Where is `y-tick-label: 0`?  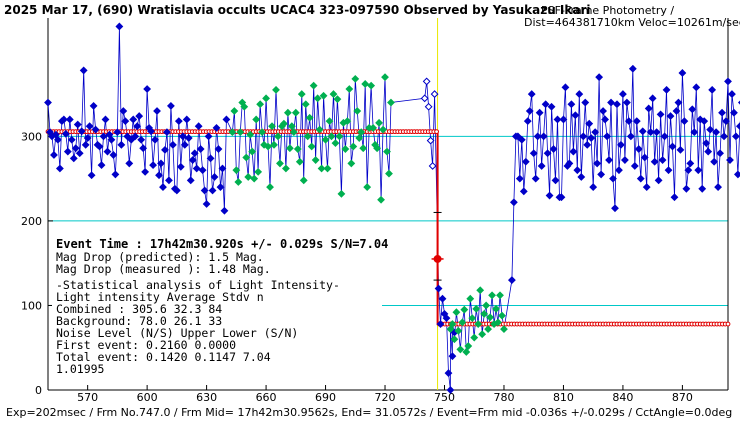 y-tick-label: 0 is located at coordinates (38, 390).